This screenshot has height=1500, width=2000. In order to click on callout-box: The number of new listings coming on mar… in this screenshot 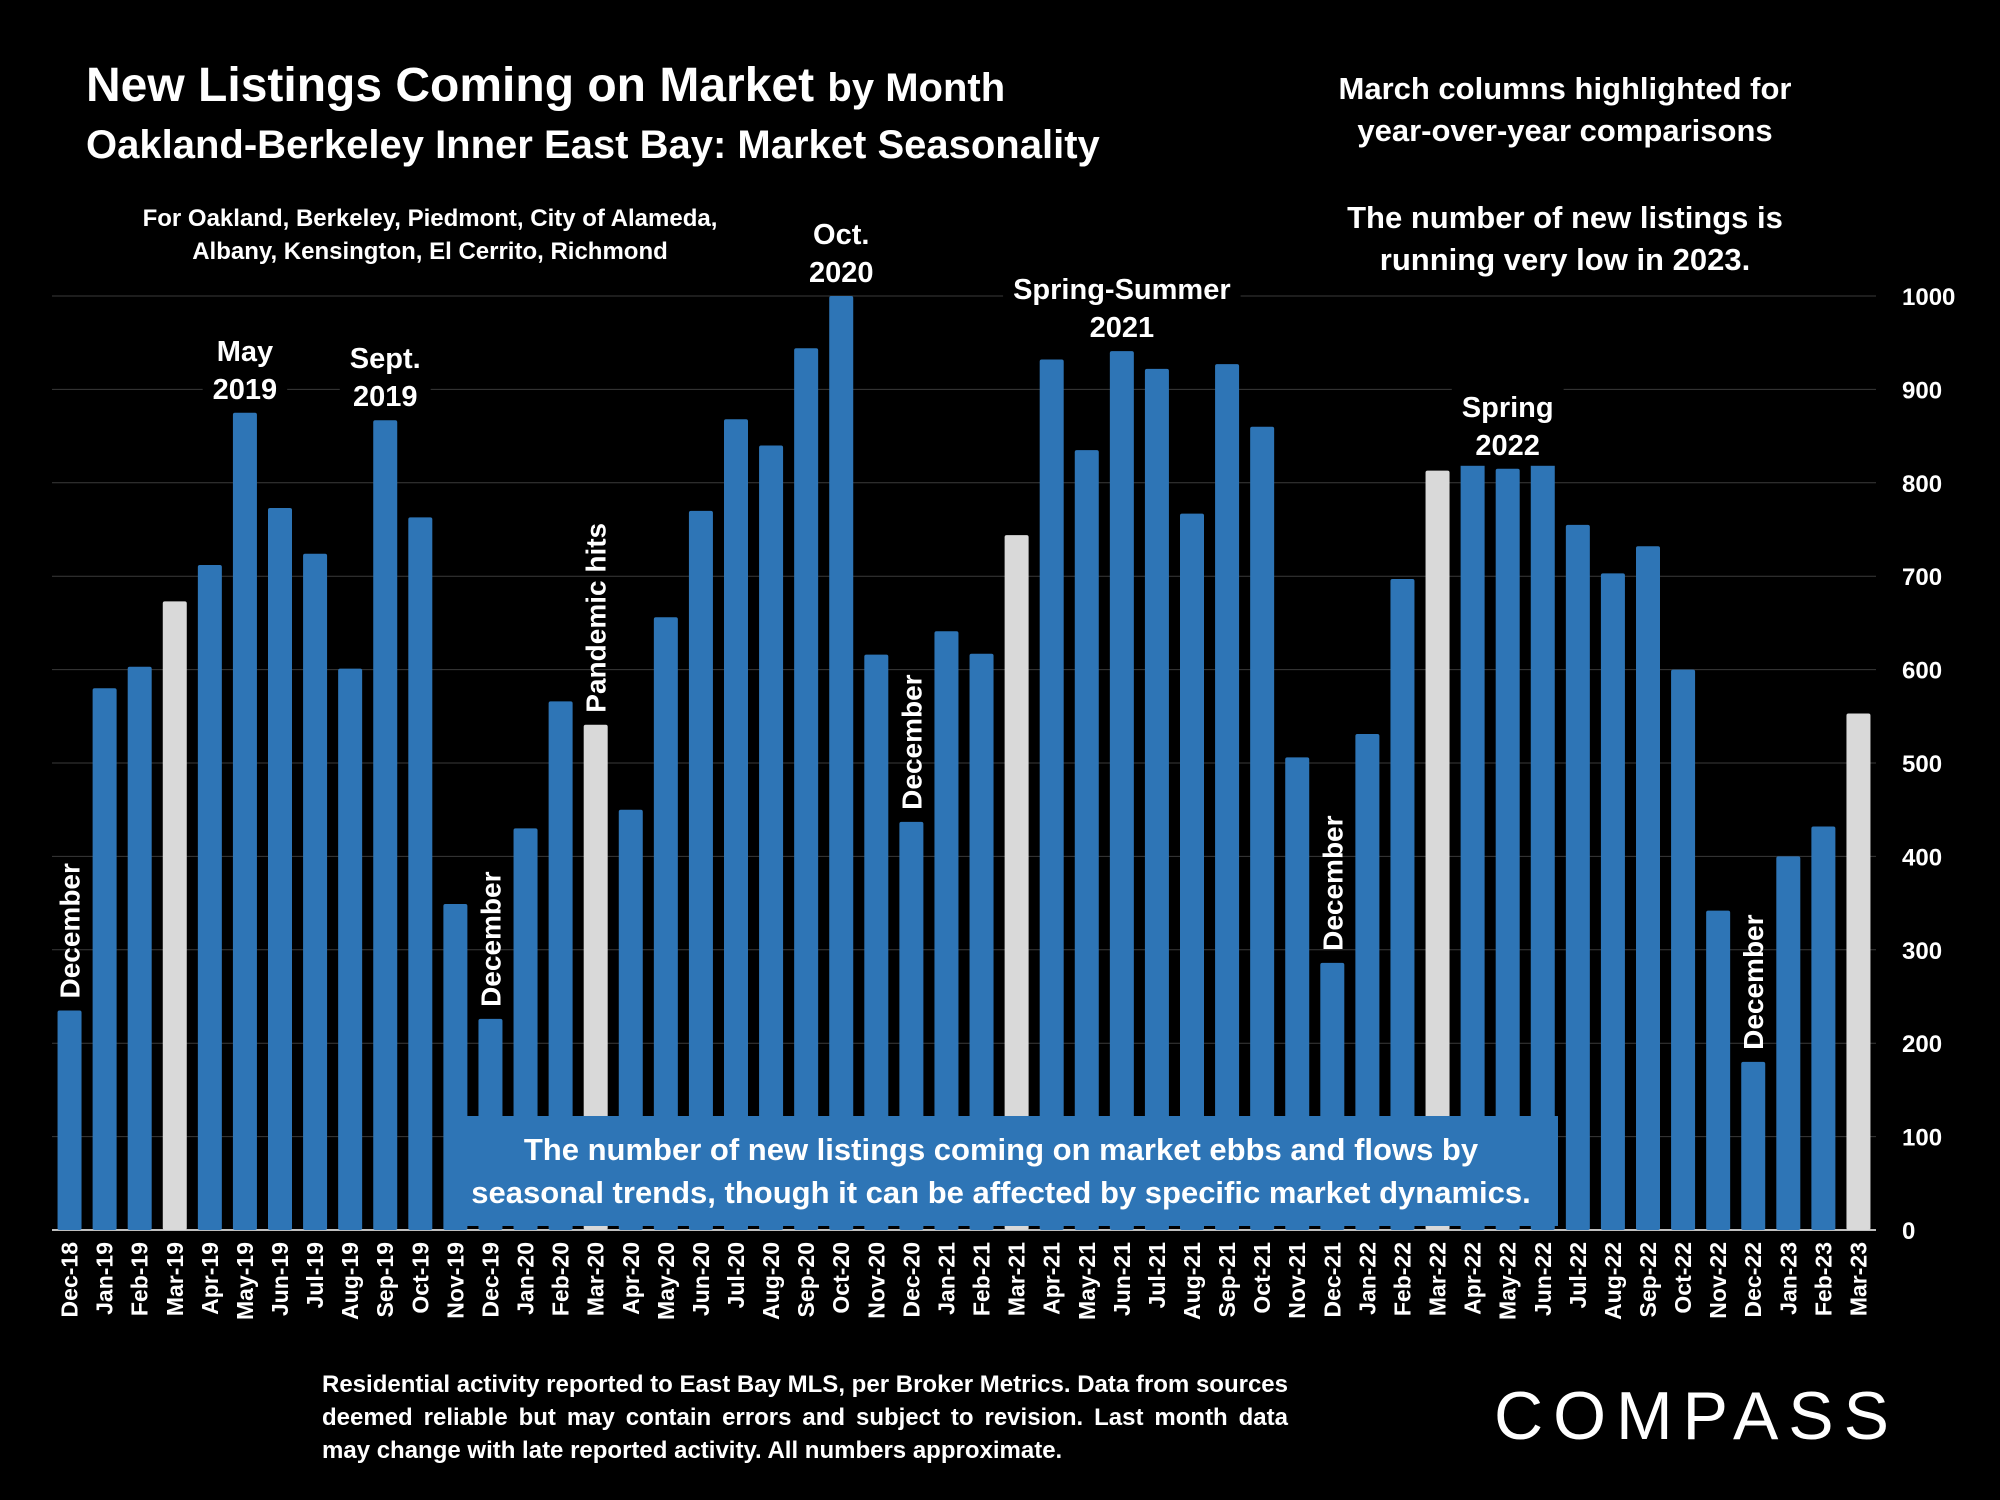, I will do `click(1001, 1171)`.